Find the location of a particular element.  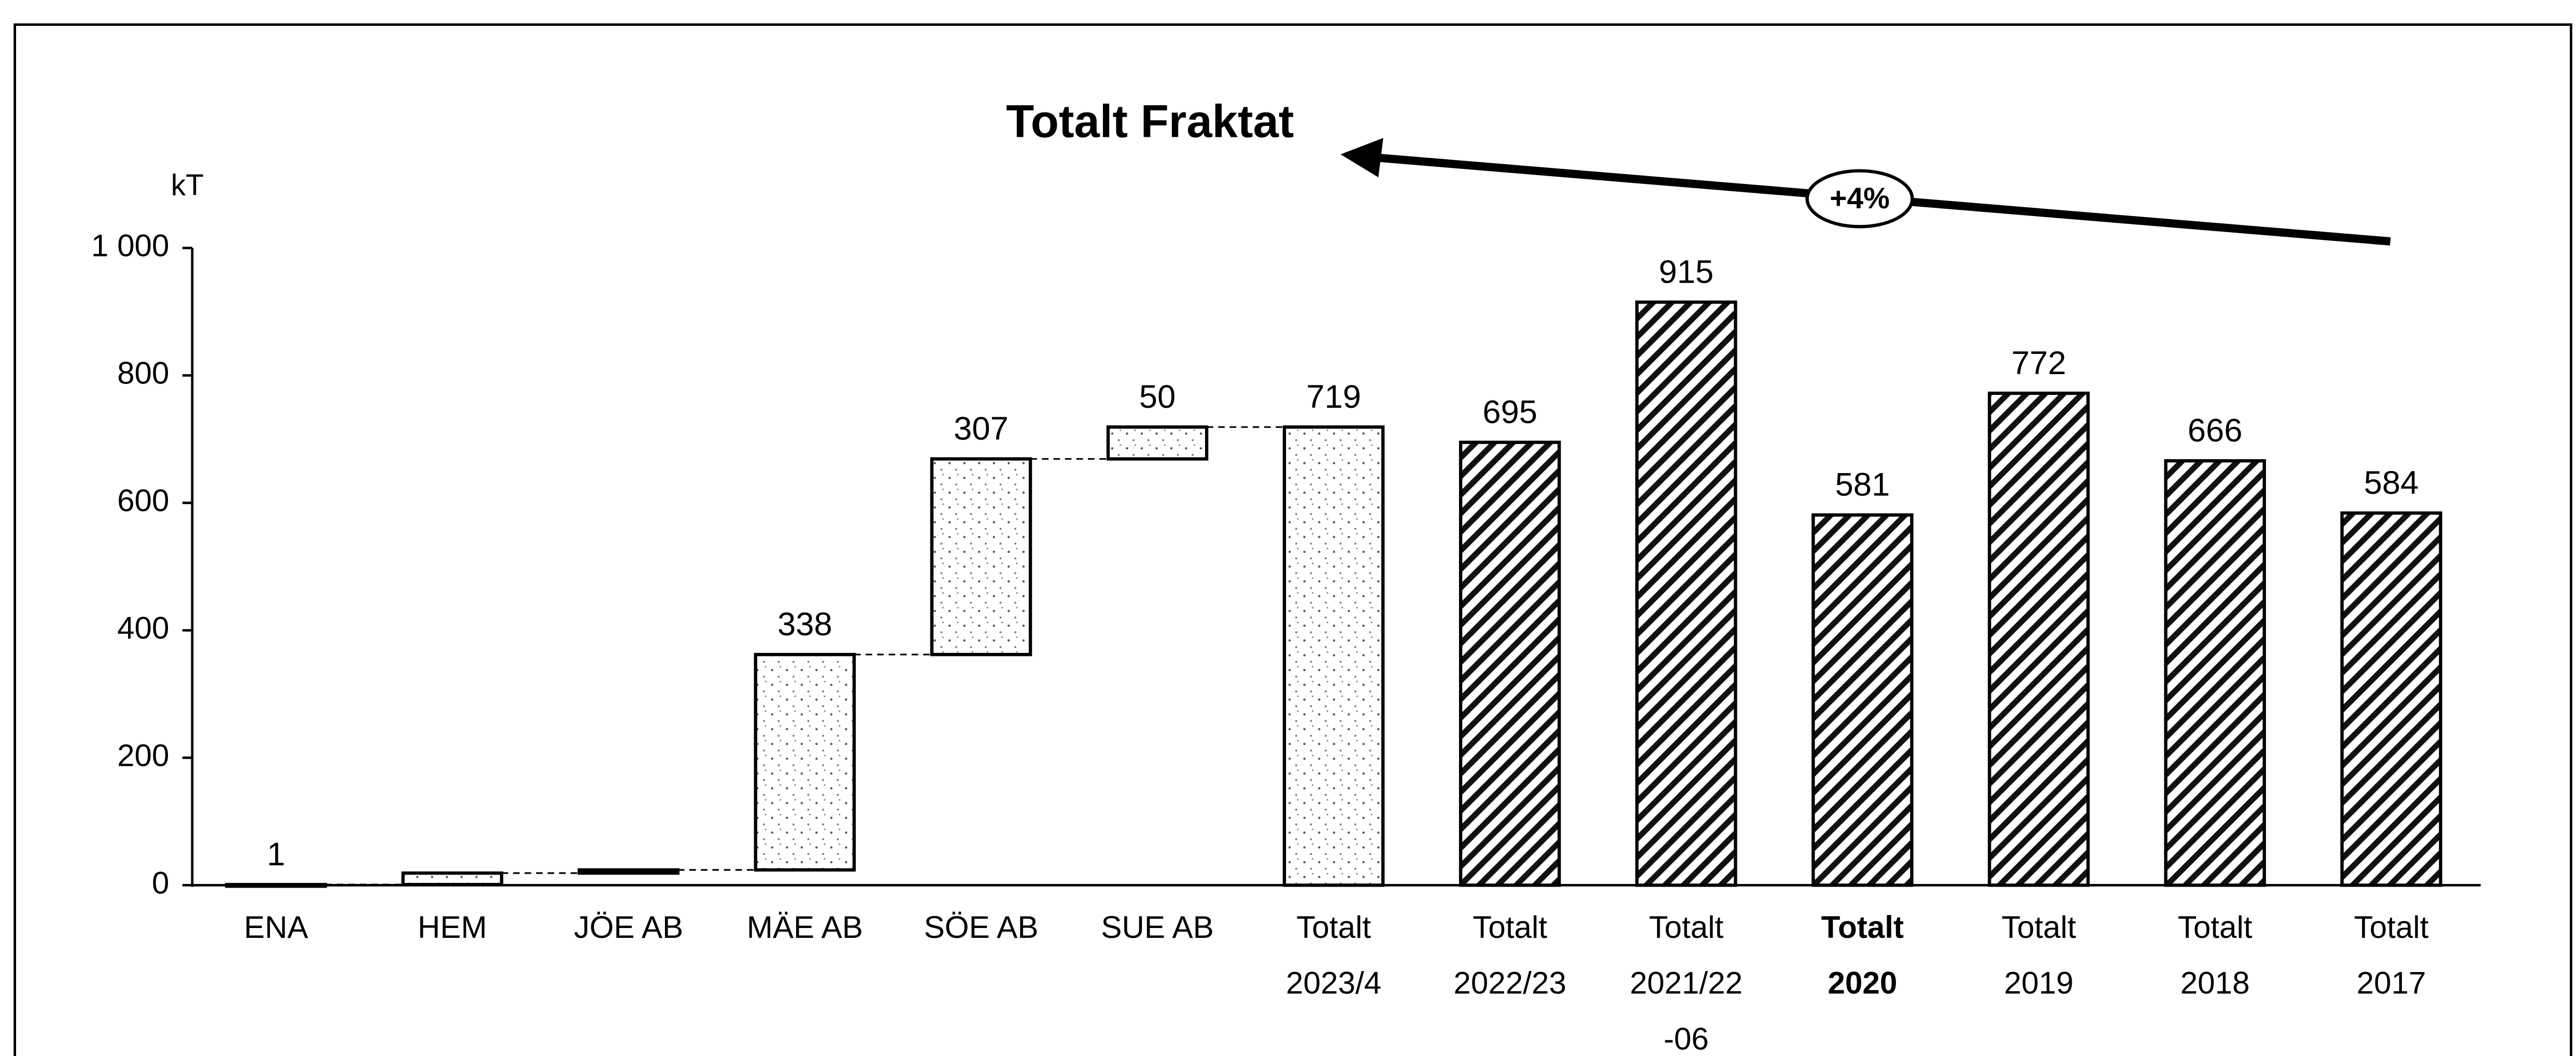

x-tick-label: SÖE AB is located at coordinates (981, 927).